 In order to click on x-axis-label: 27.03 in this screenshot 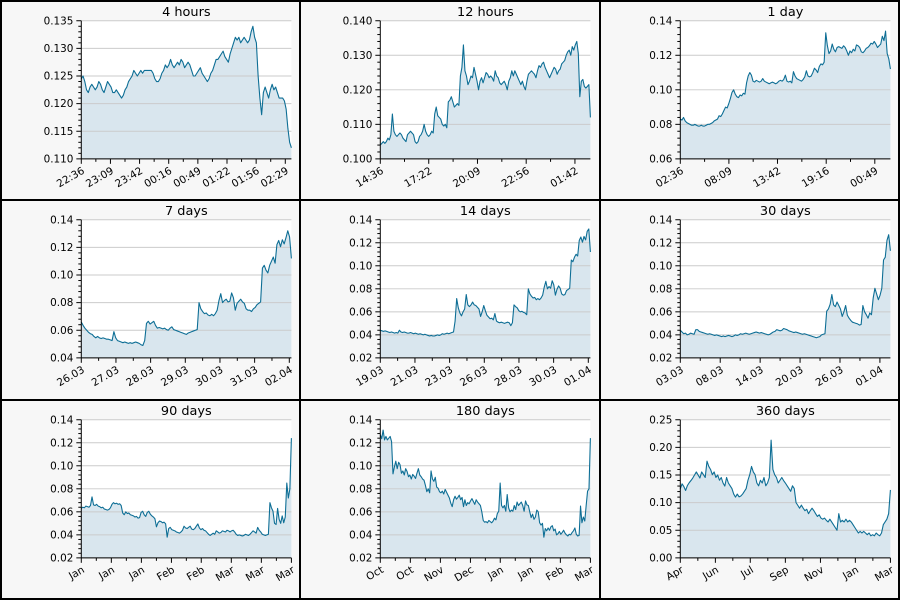, I will do `click(106, 376)`.